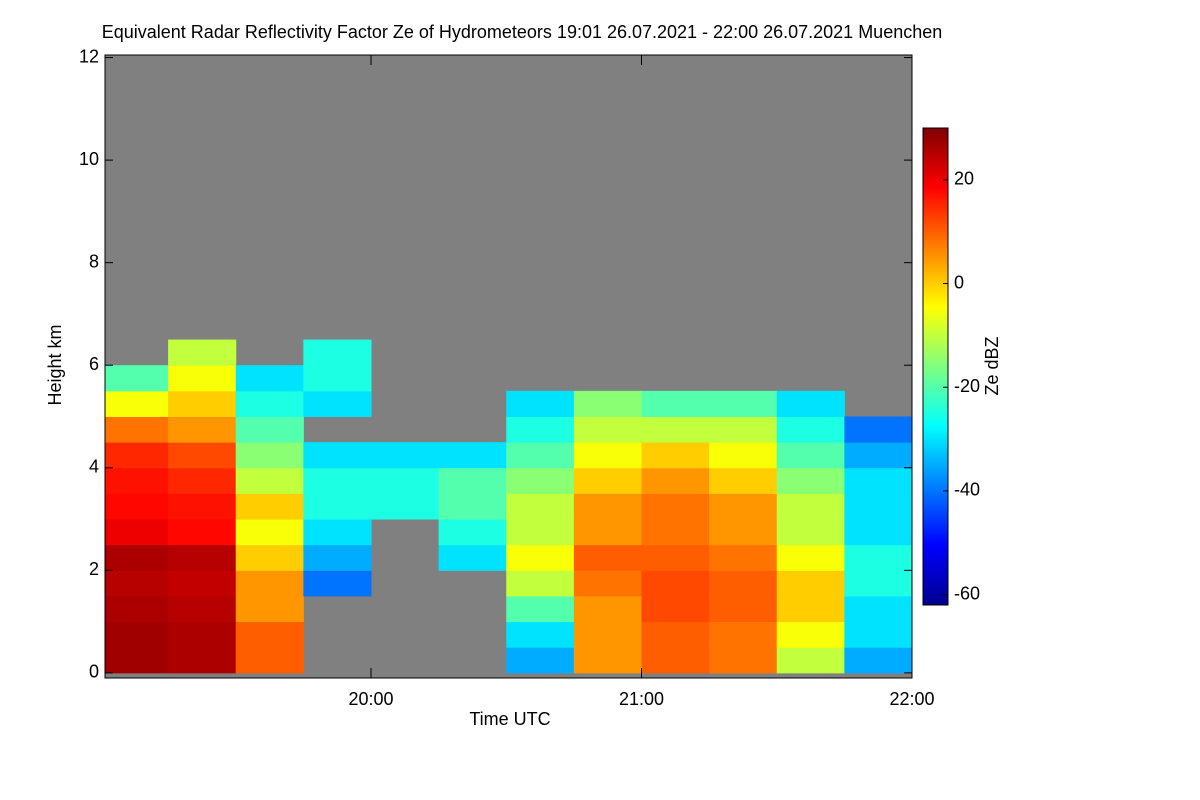 This screenshot has width=1200, height=800. I want to click on x-axis-label: Time UTC, so click(509, 719).